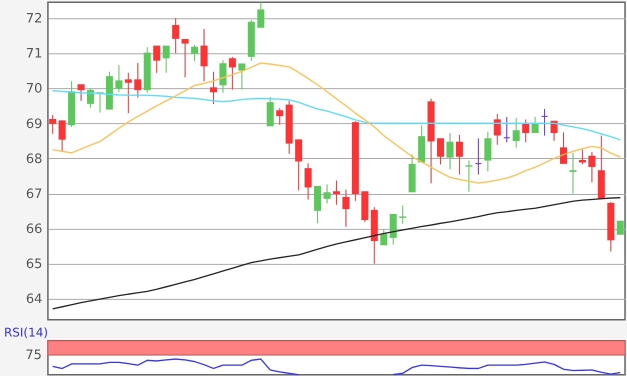 The width and height of the screenshot is (627, 376). What do you see at coordinates (34, 19) in the screenshot?
I see `y-tick-label: 72` at bounding box center [34, 19].